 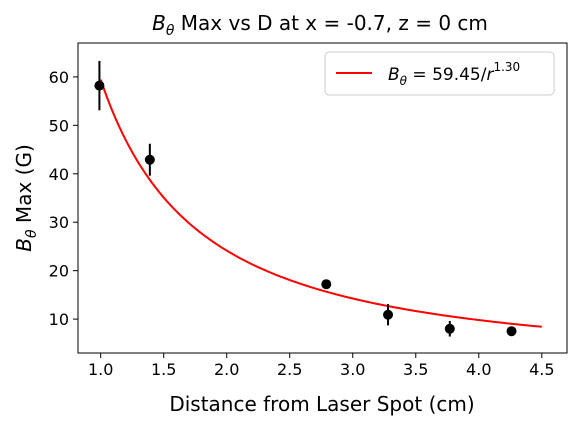 What do you see at coordinates (170, 31) in the screenshot?
I see `title-subscript: θ` at bounding box center [170, 31].